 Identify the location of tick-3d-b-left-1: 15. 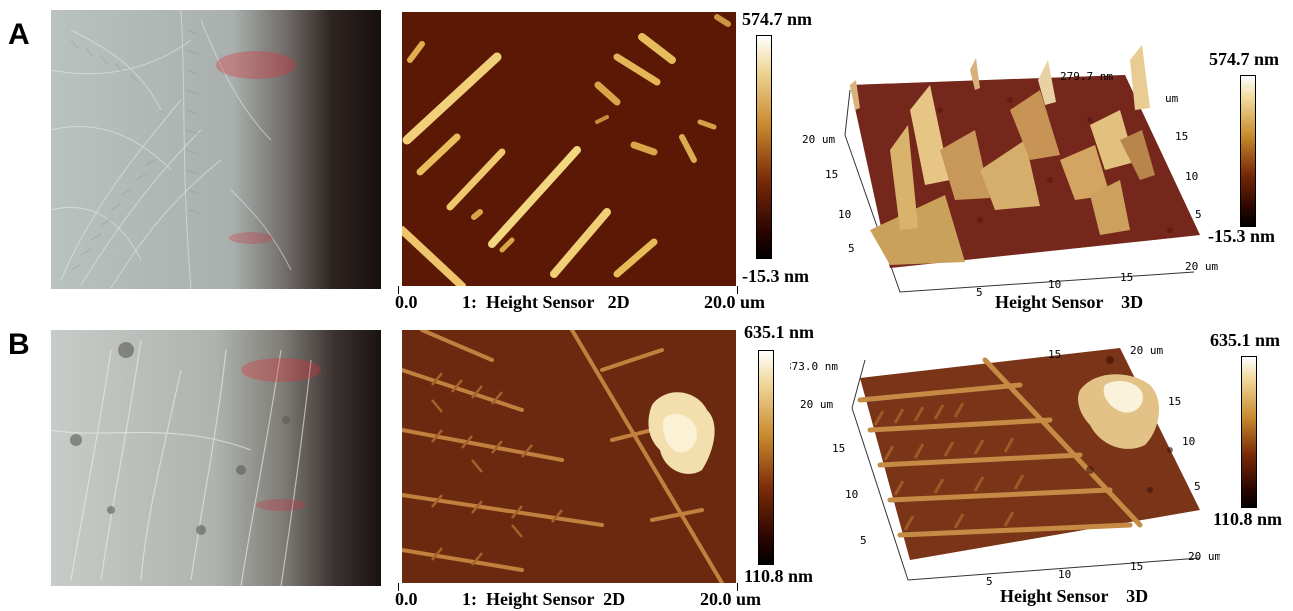
(838, 448).